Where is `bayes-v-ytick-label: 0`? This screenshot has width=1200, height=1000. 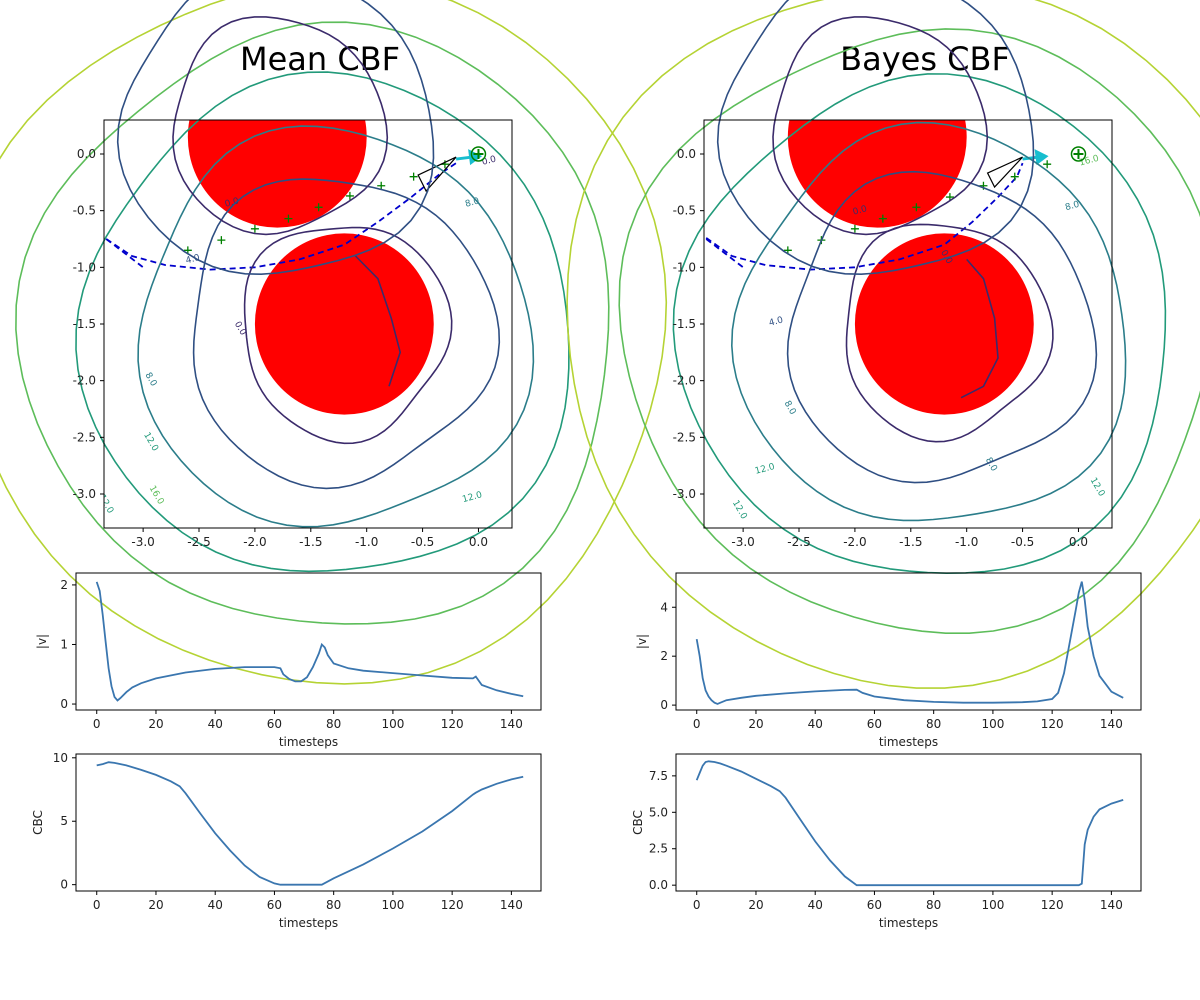
bayes-v-ytick-label: 0 is located at coordinates (664, 705).